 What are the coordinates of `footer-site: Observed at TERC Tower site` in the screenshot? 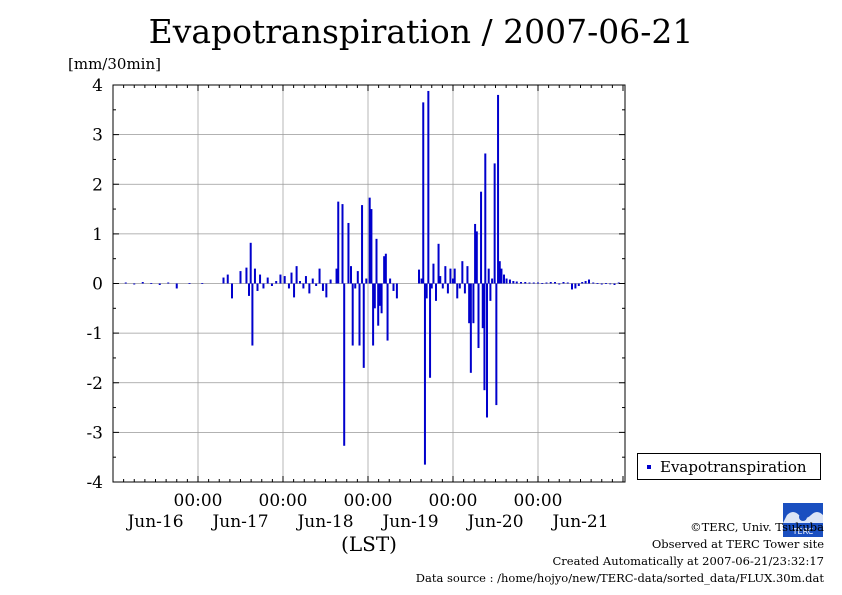 It's located at (737, 544).